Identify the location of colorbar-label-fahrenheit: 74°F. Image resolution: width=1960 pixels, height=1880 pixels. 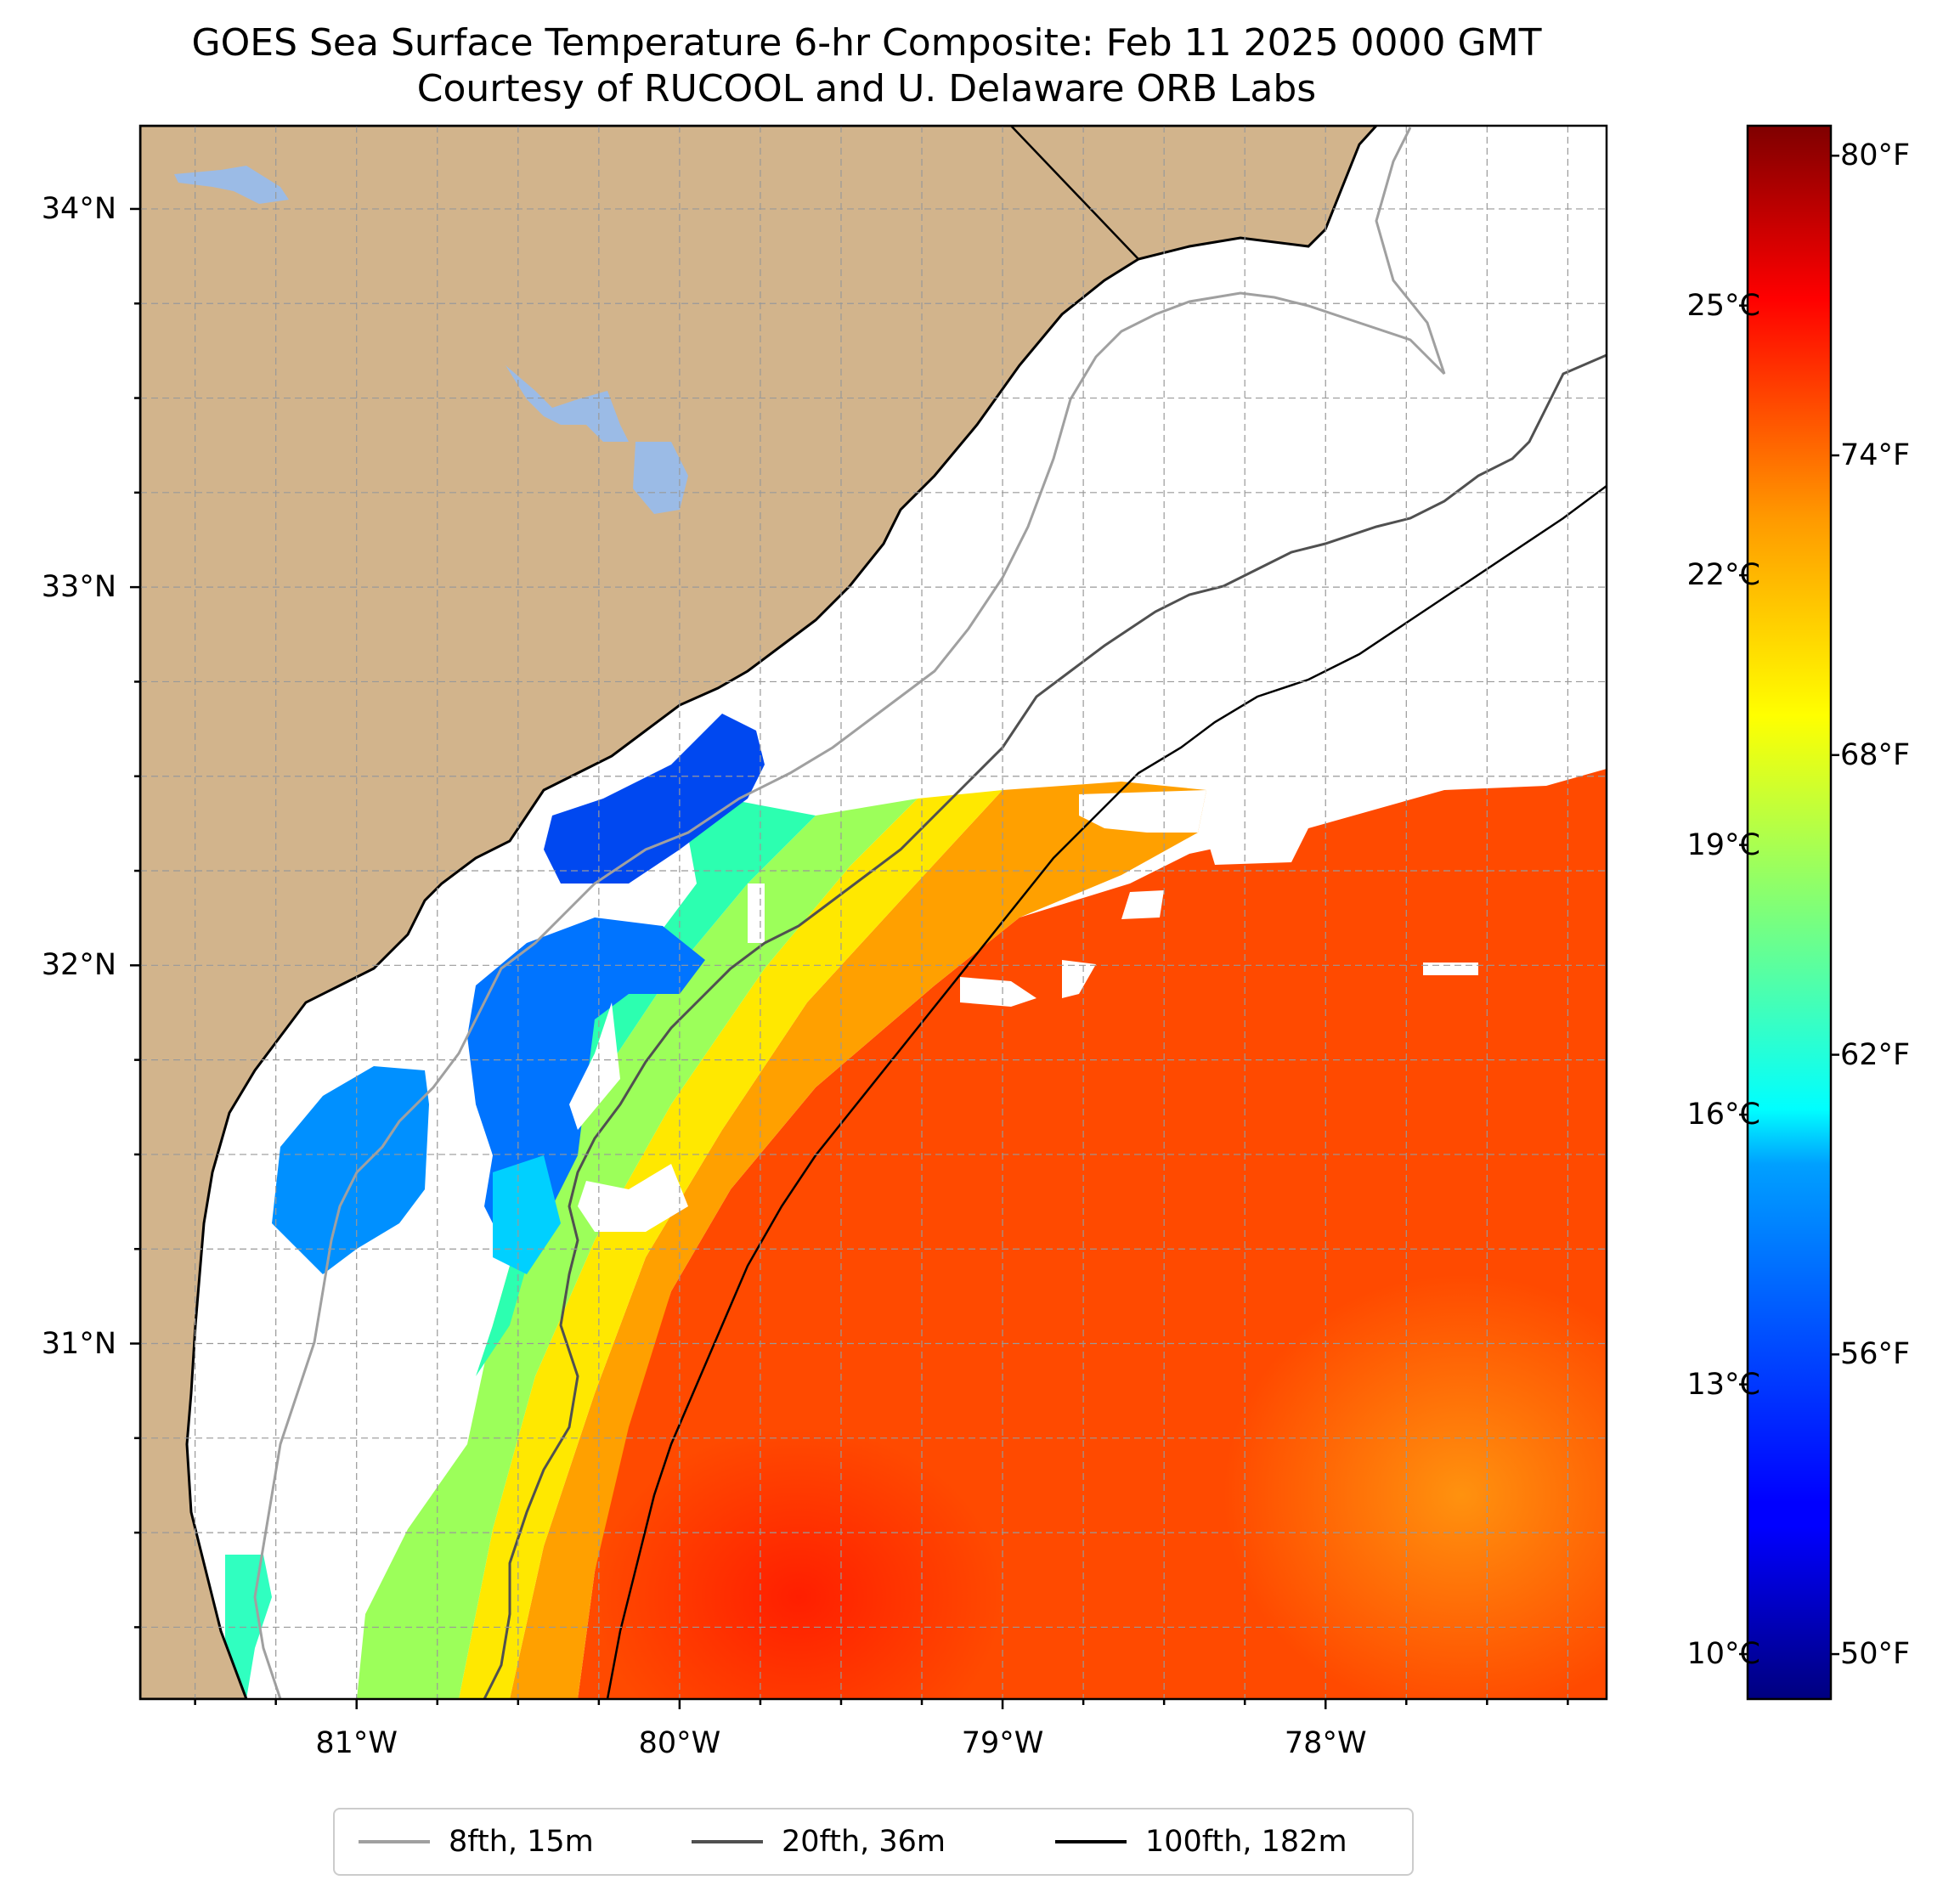
(1875, 456).